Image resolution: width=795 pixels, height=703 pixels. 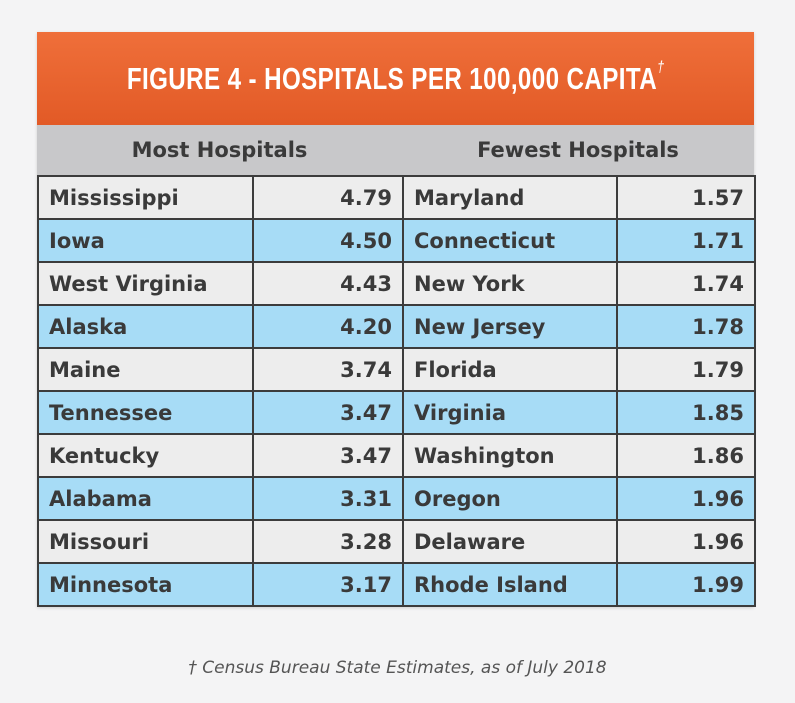 What do you see at coordinates (219, 150) in the screenshot?
I see `most-hospitals-header: Most Hospitals` at bounding box center [219, 150].